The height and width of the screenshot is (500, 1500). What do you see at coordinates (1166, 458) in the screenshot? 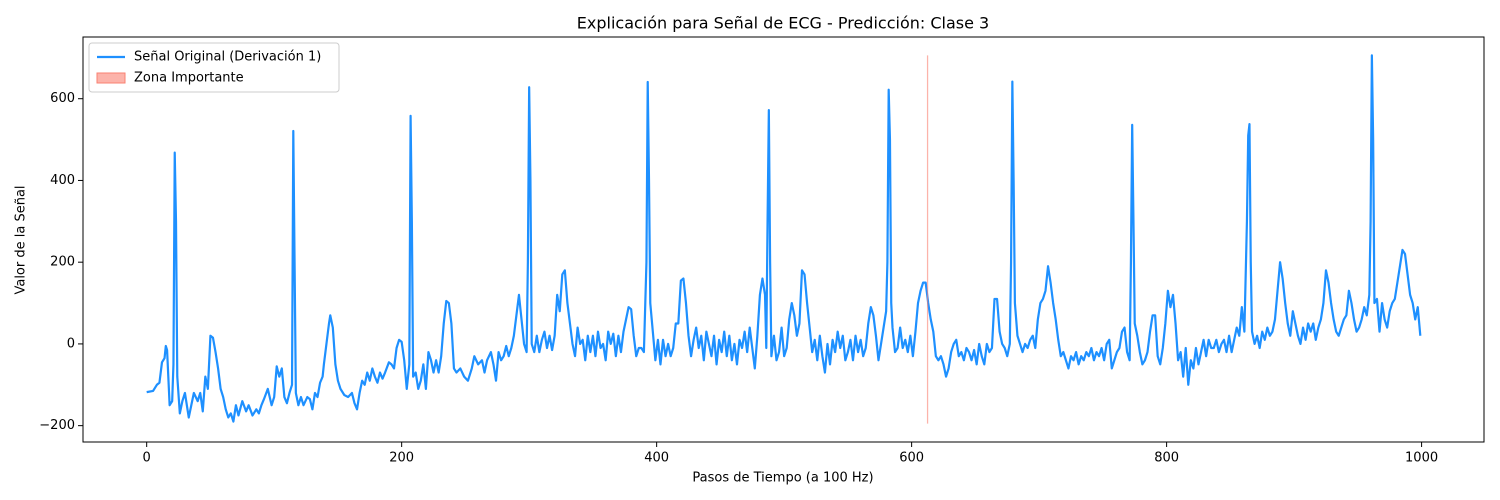
I see `x-tick-label: 800` at bounding box center [1166, 458].